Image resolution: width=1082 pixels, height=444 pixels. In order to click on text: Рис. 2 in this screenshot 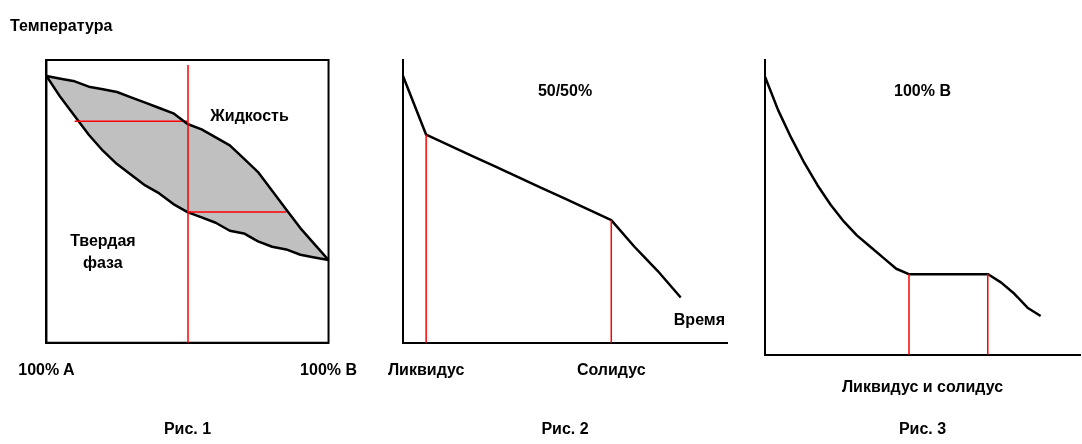, I will do `click(565, 429)`.